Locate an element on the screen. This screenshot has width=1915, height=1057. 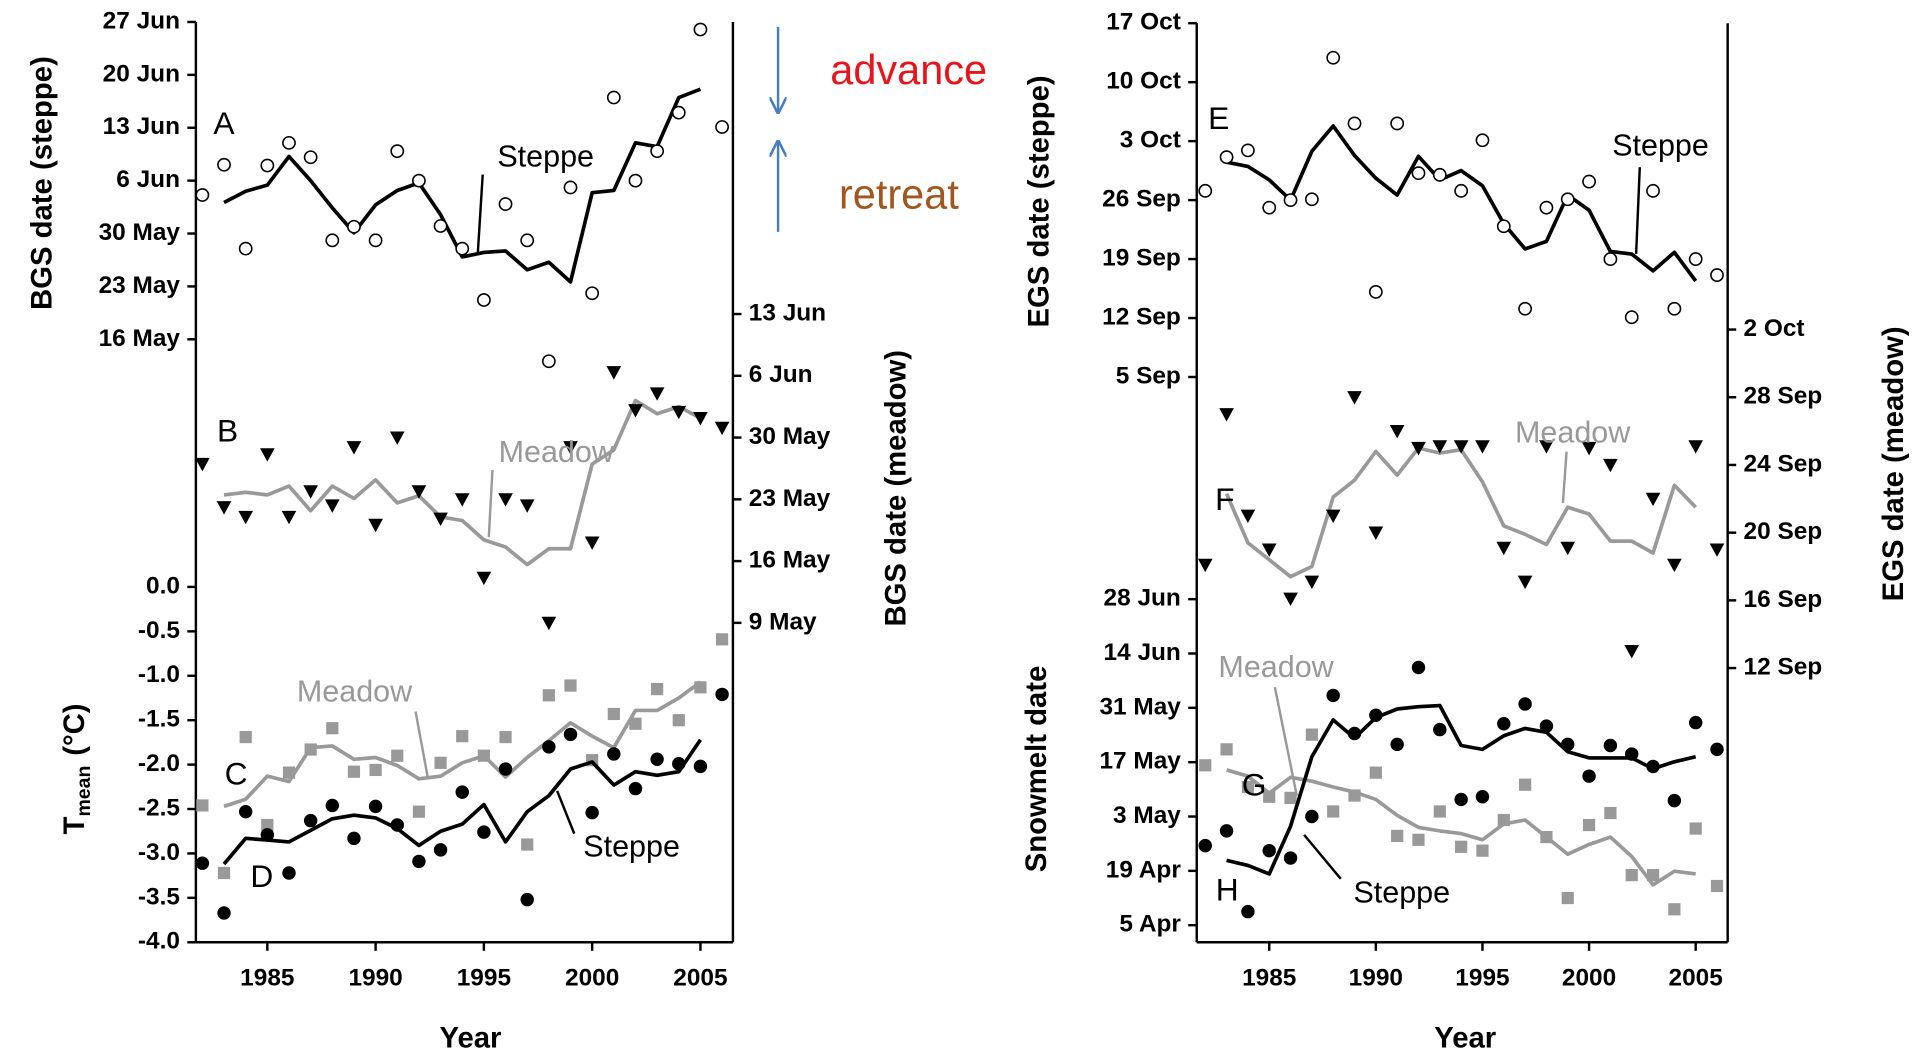
y-tick-label: 16 May is located at coordinates (140, 338).